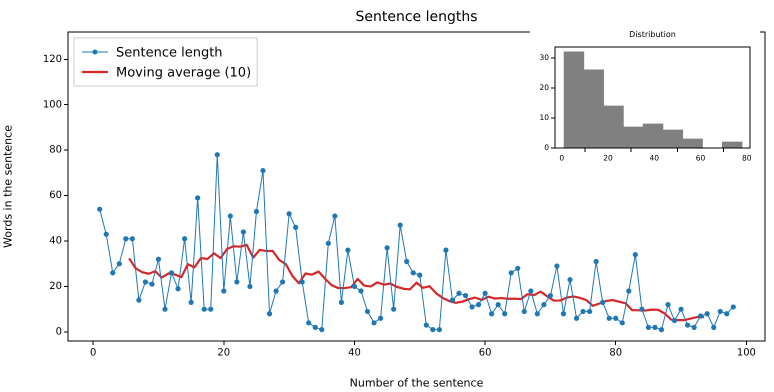 This screenshot has width=774, height=392. What do you see at coordinates (485, 353) in the screenshot?
I see `x-tick-label: 60` at bounding box center [485, 353].